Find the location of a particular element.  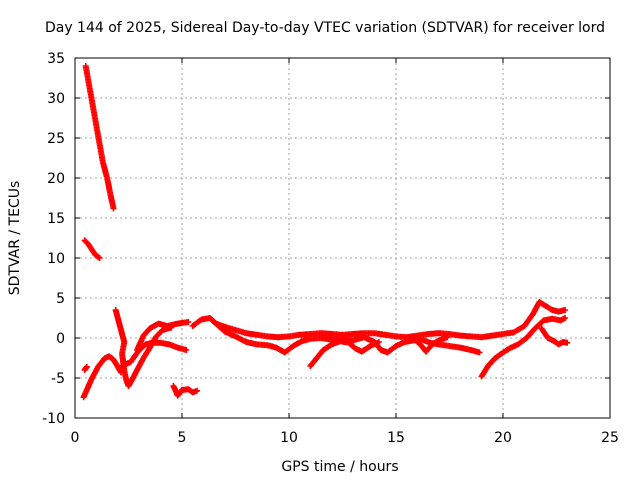

y-tick-label: 25 is located at coordinates (56, 139).